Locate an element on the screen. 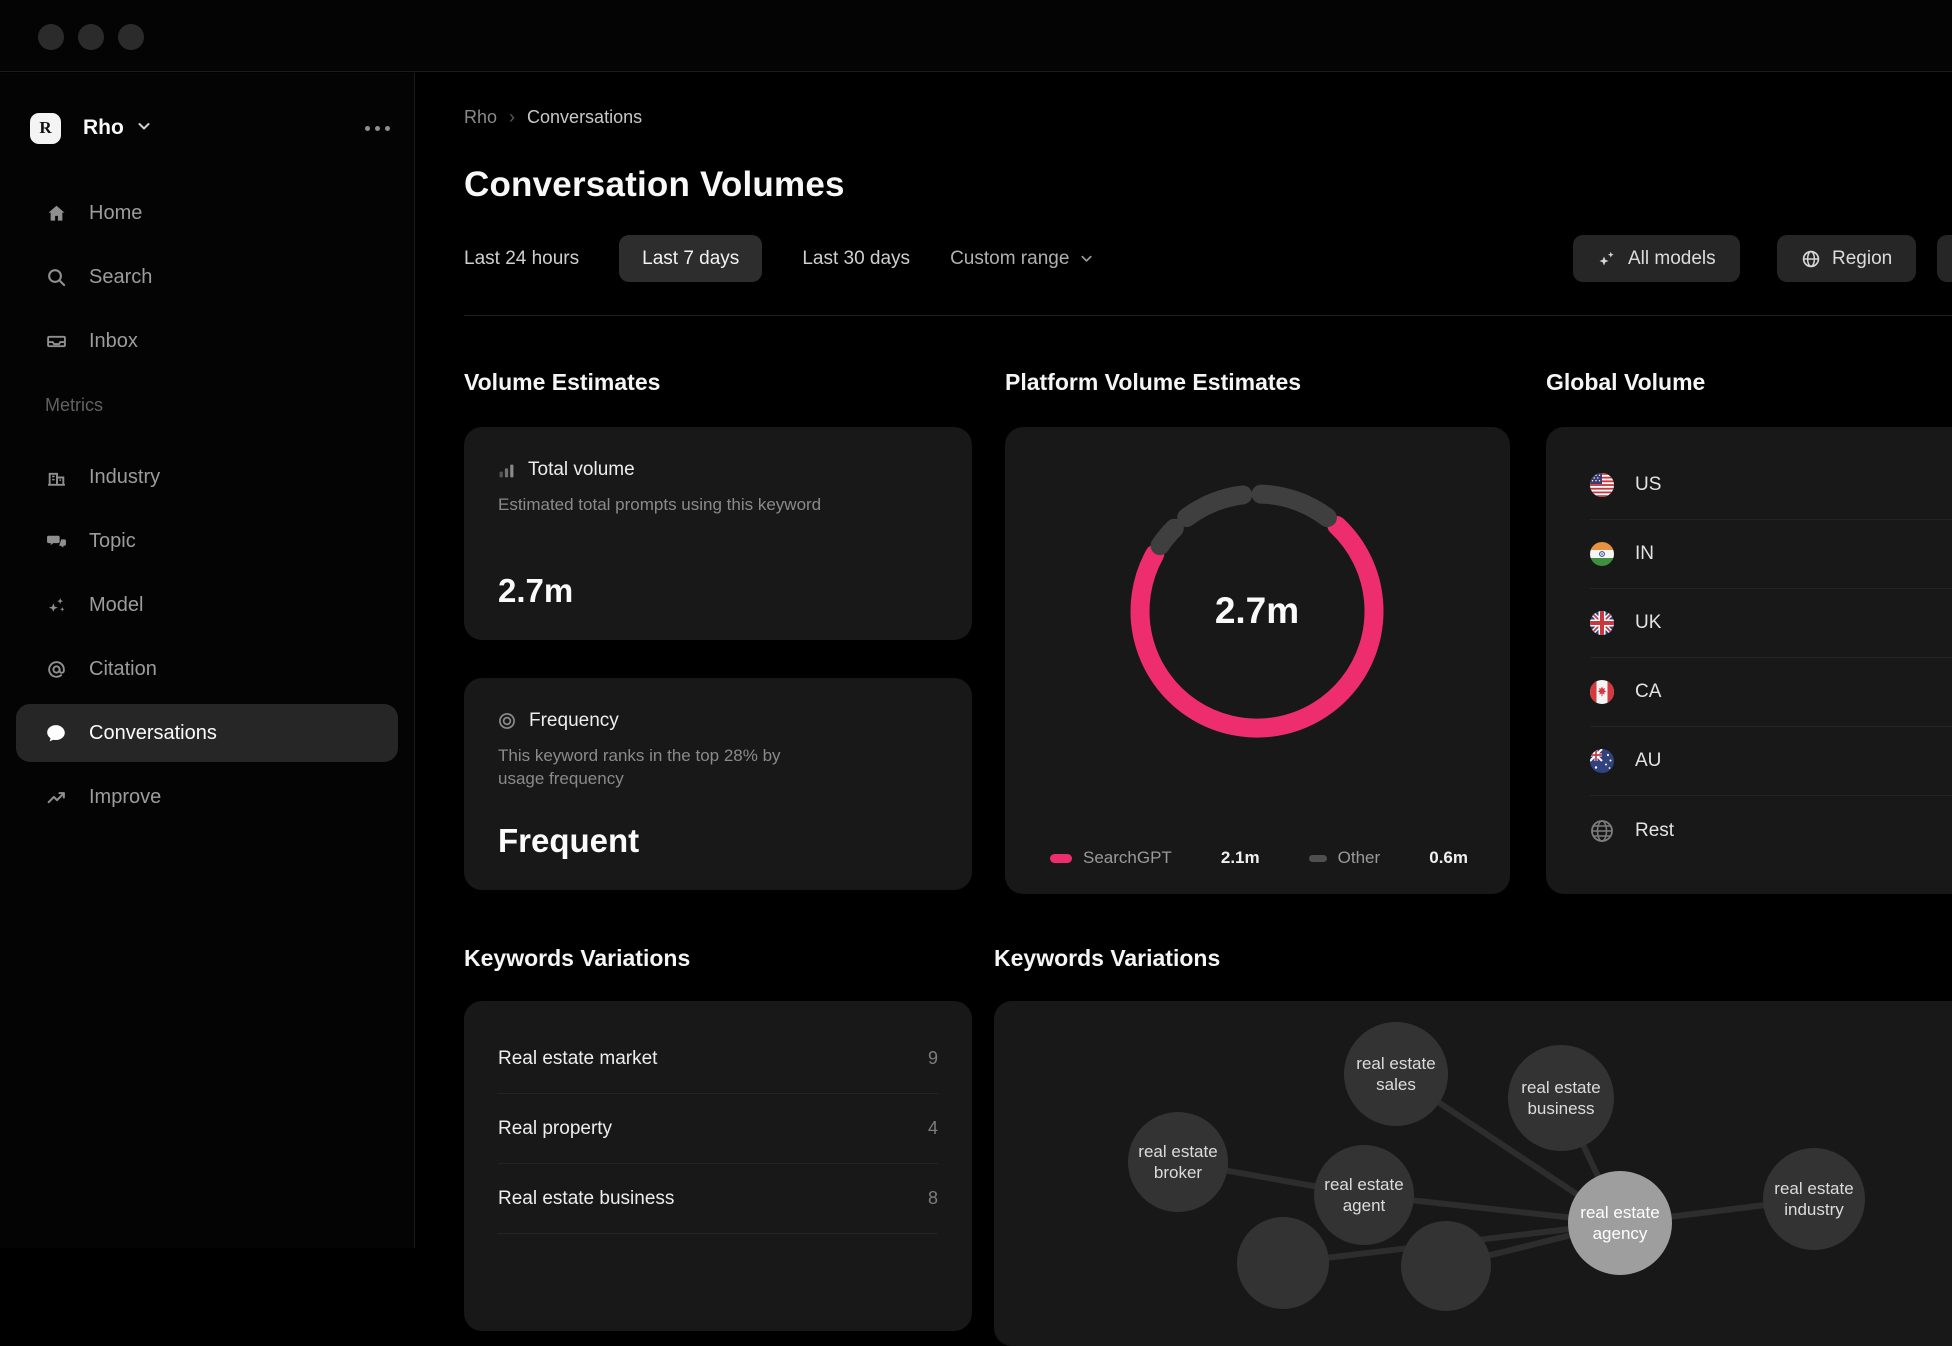 This screenshot has width=1952, height=1346. graph-node-real-estate-broker: real estate broker is located at coordinates (1178, 1162).